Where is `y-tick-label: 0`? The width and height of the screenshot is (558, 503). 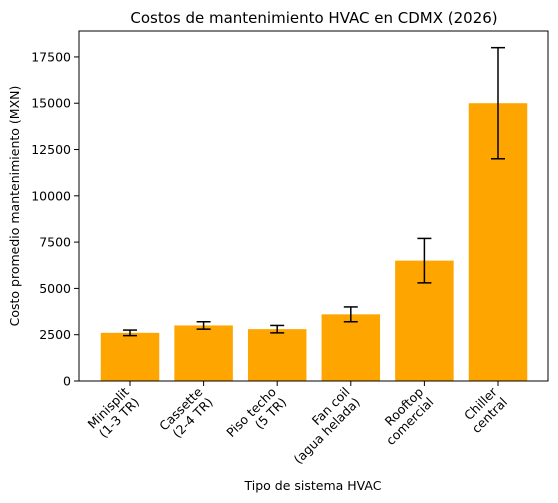
y-tick-label: 0 is located at coordinates (67, 381).